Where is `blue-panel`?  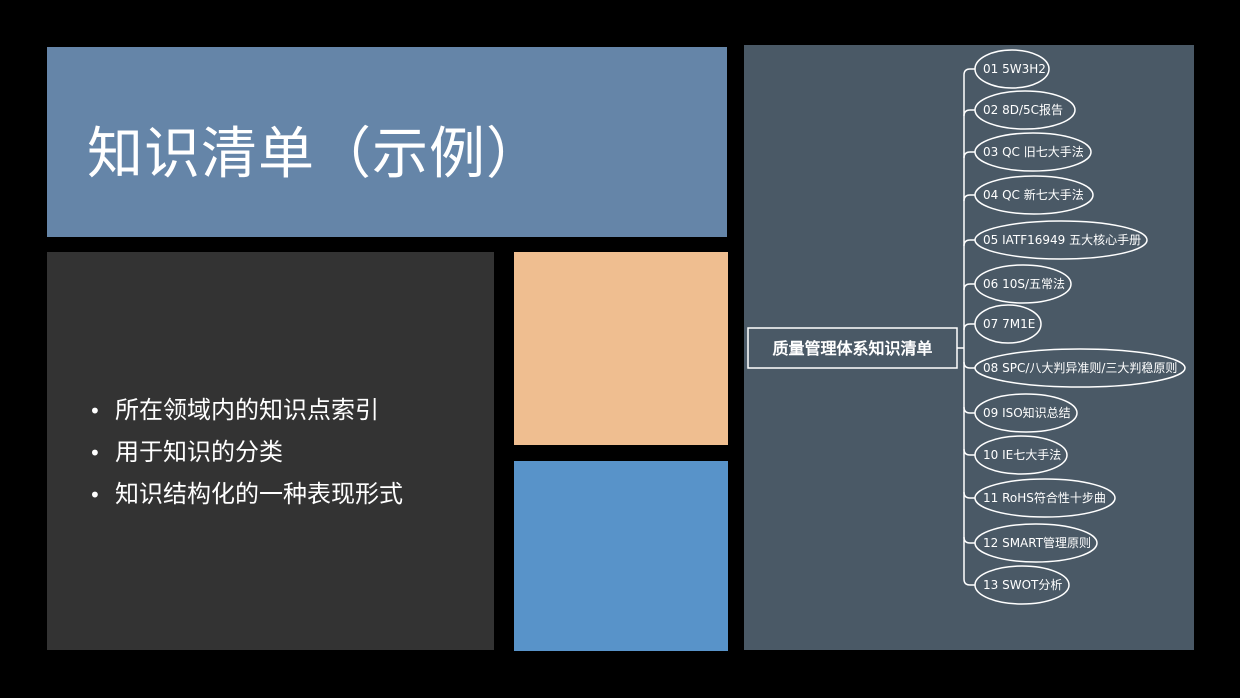 blue-panel is located at coordinates (621, 556).